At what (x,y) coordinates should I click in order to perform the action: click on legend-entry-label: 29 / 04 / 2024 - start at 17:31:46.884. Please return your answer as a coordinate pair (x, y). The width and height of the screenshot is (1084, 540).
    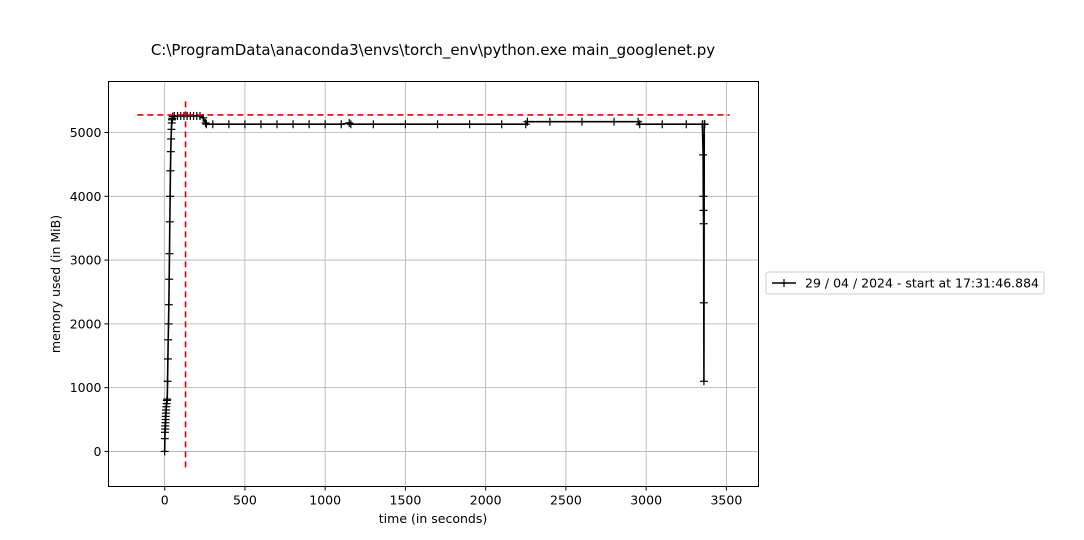
    Looking at the image, I should click on (922, 283).